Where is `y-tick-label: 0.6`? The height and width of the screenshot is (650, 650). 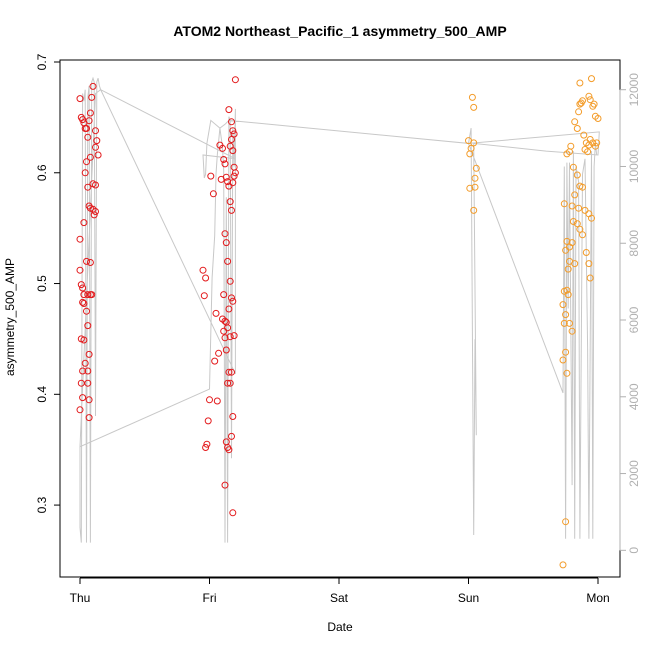 y-tick-label: 0.6 is located at coordinates (42, 172).